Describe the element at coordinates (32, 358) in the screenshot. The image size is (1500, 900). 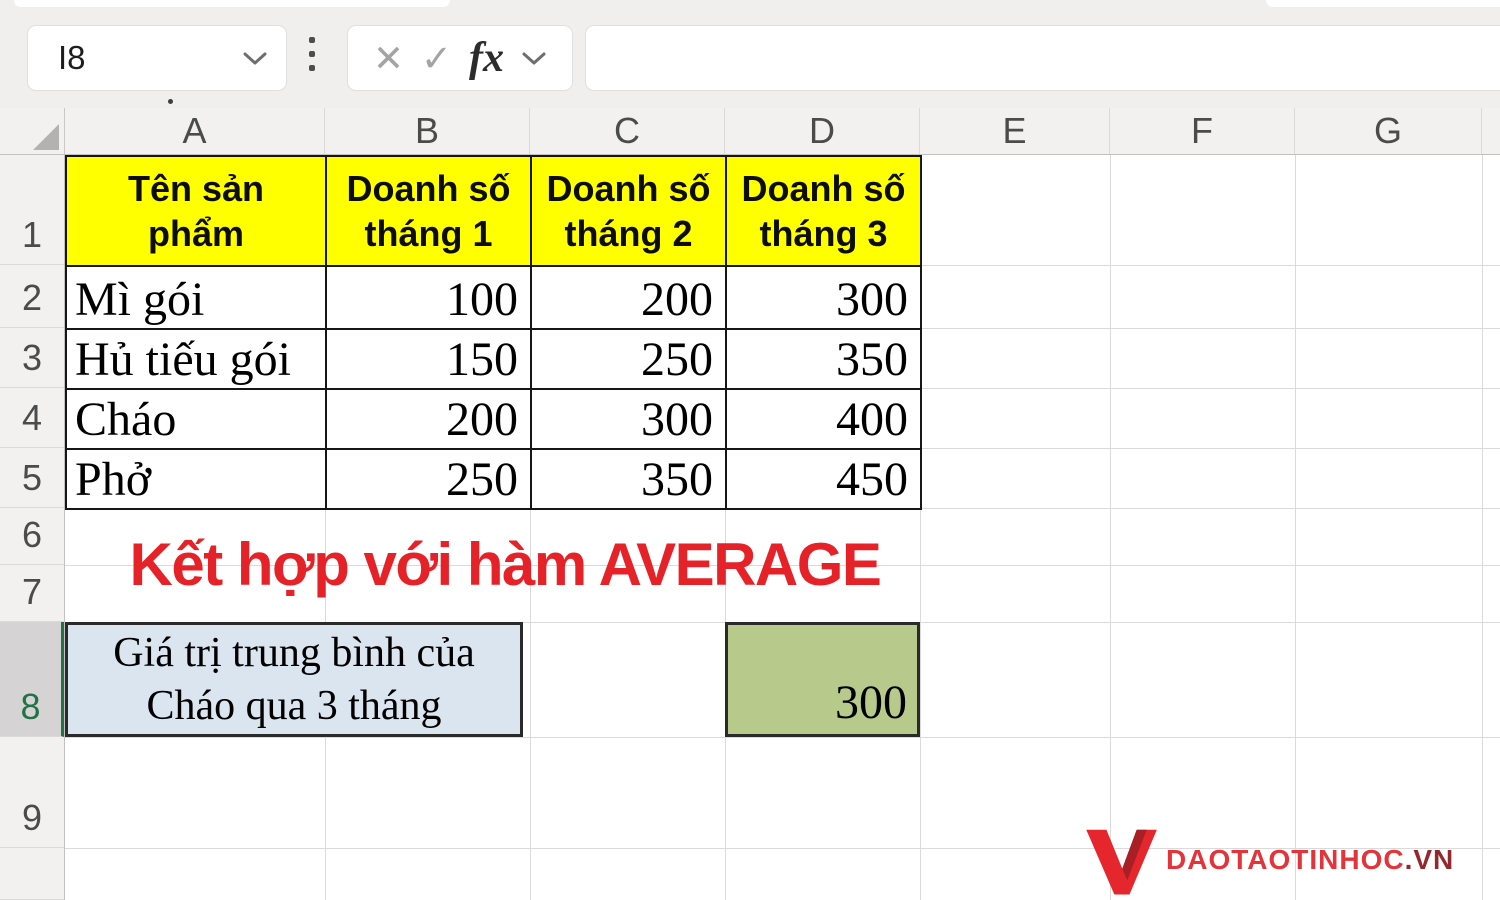
I see `row-header-3: 3` at that location.